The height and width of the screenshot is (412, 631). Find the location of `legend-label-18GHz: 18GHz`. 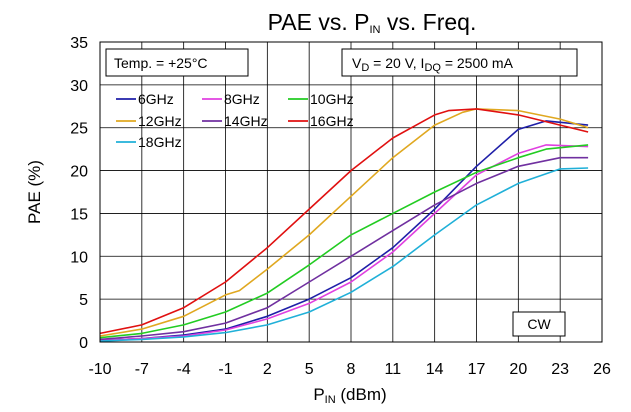

legend-label-18GHz: 18GHz is located at coordinates (160, 142).